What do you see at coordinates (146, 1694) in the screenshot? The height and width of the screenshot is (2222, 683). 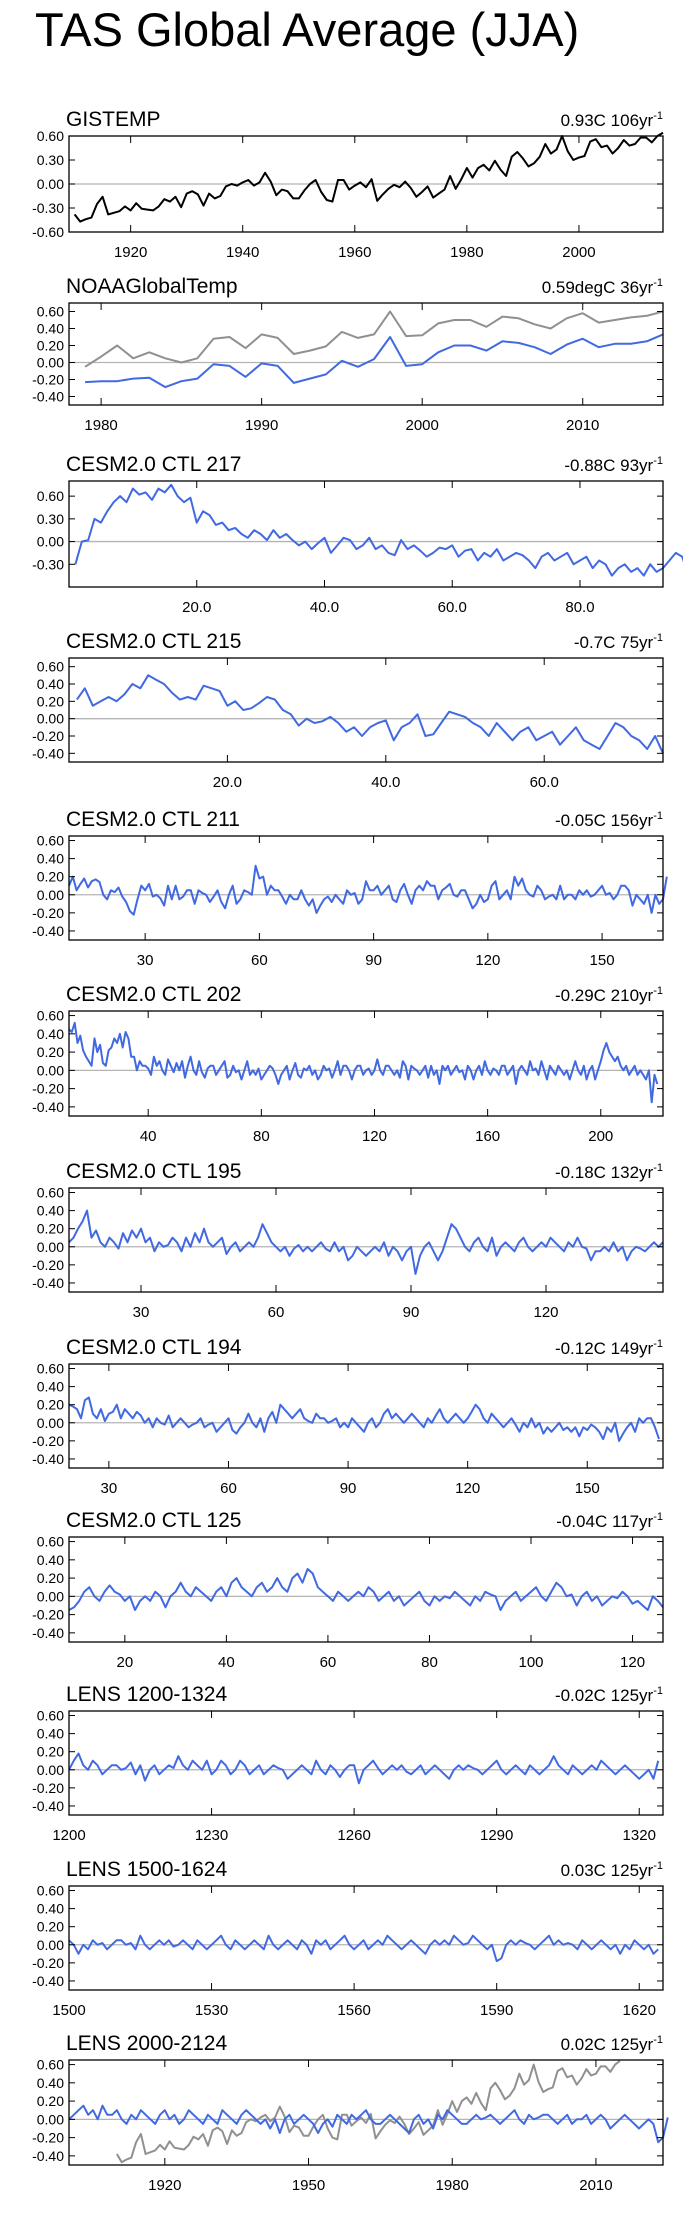 I see `chart-title: LENS 1200-1324` at bounding box center [146, 1694].